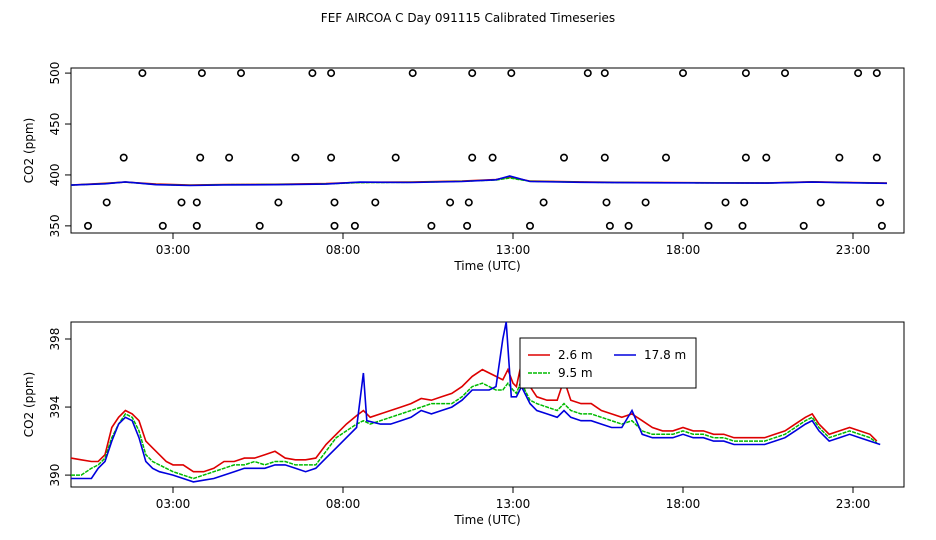  Describe the element at coordinates (55, 124) in the screenshot. I see `y-tick-label: 450` at that location.